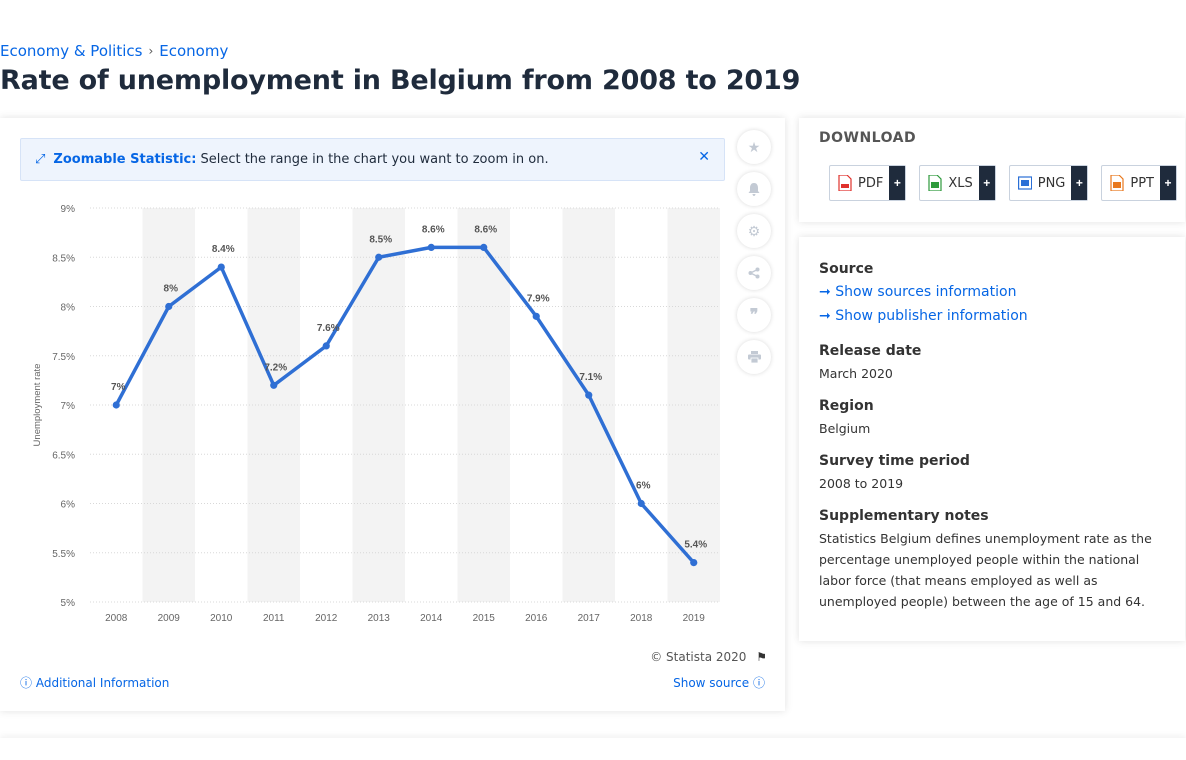 This screenshot has height=760, width=1186. I want to click on xls-plus: +, so click(986, 183).